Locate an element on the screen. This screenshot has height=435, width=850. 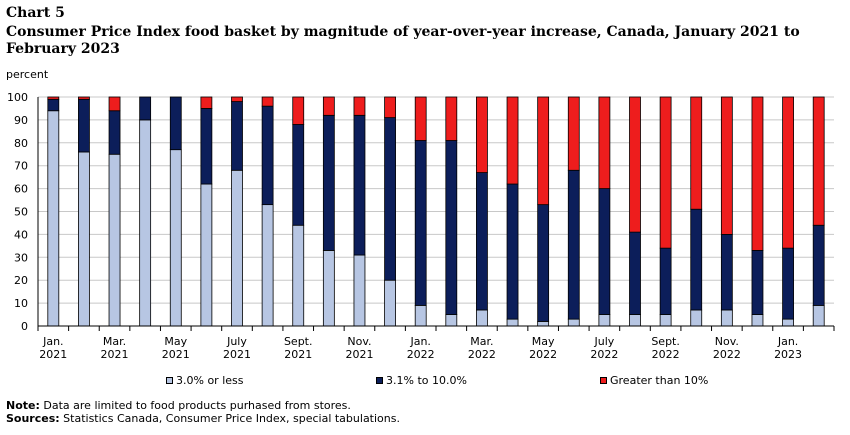
x-tick-label-18-year: 2022 is located at coordinates (604, 354).